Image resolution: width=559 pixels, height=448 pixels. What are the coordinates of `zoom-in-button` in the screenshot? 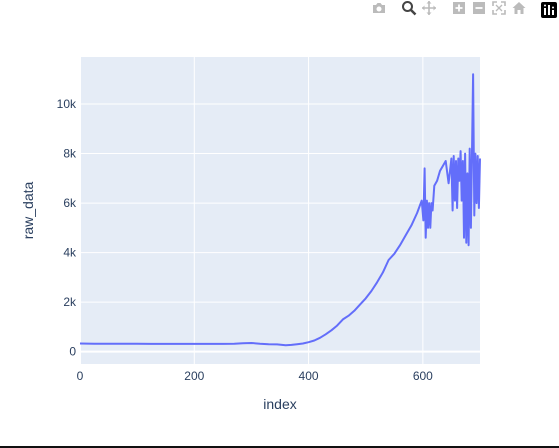 It's located at (459, 10).